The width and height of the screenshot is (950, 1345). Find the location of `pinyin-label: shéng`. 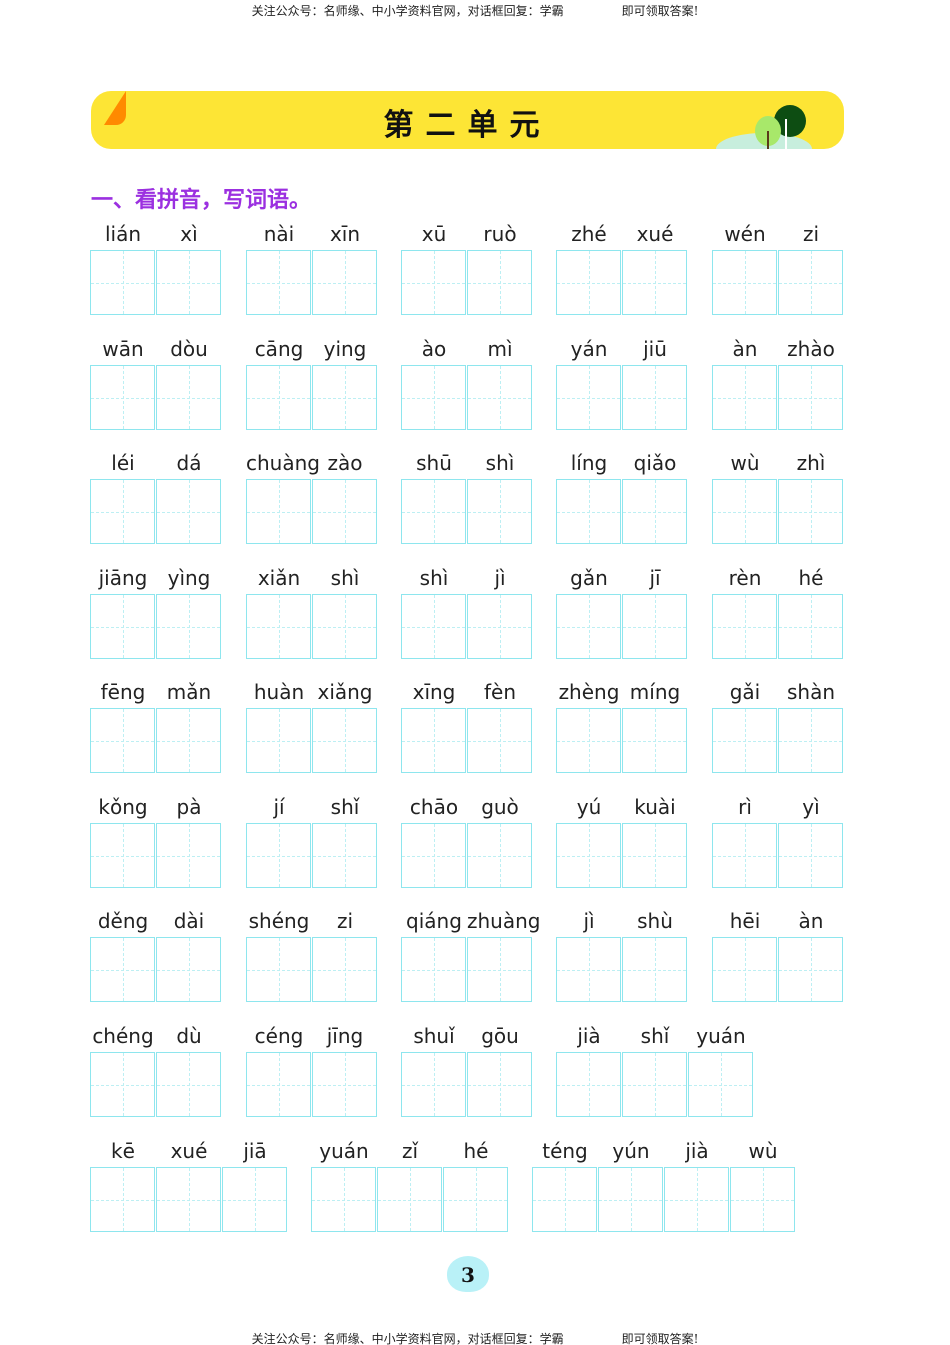

pinyin-label: shéng is located at coordinates (279, 921).